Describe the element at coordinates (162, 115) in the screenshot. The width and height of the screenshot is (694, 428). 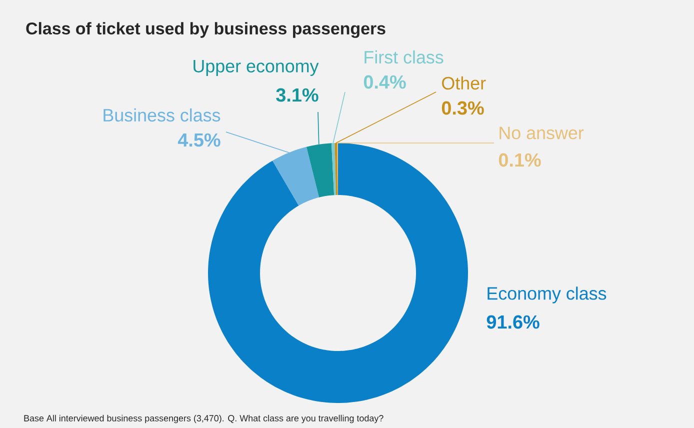
I see `slice-label: Business class` at that location.